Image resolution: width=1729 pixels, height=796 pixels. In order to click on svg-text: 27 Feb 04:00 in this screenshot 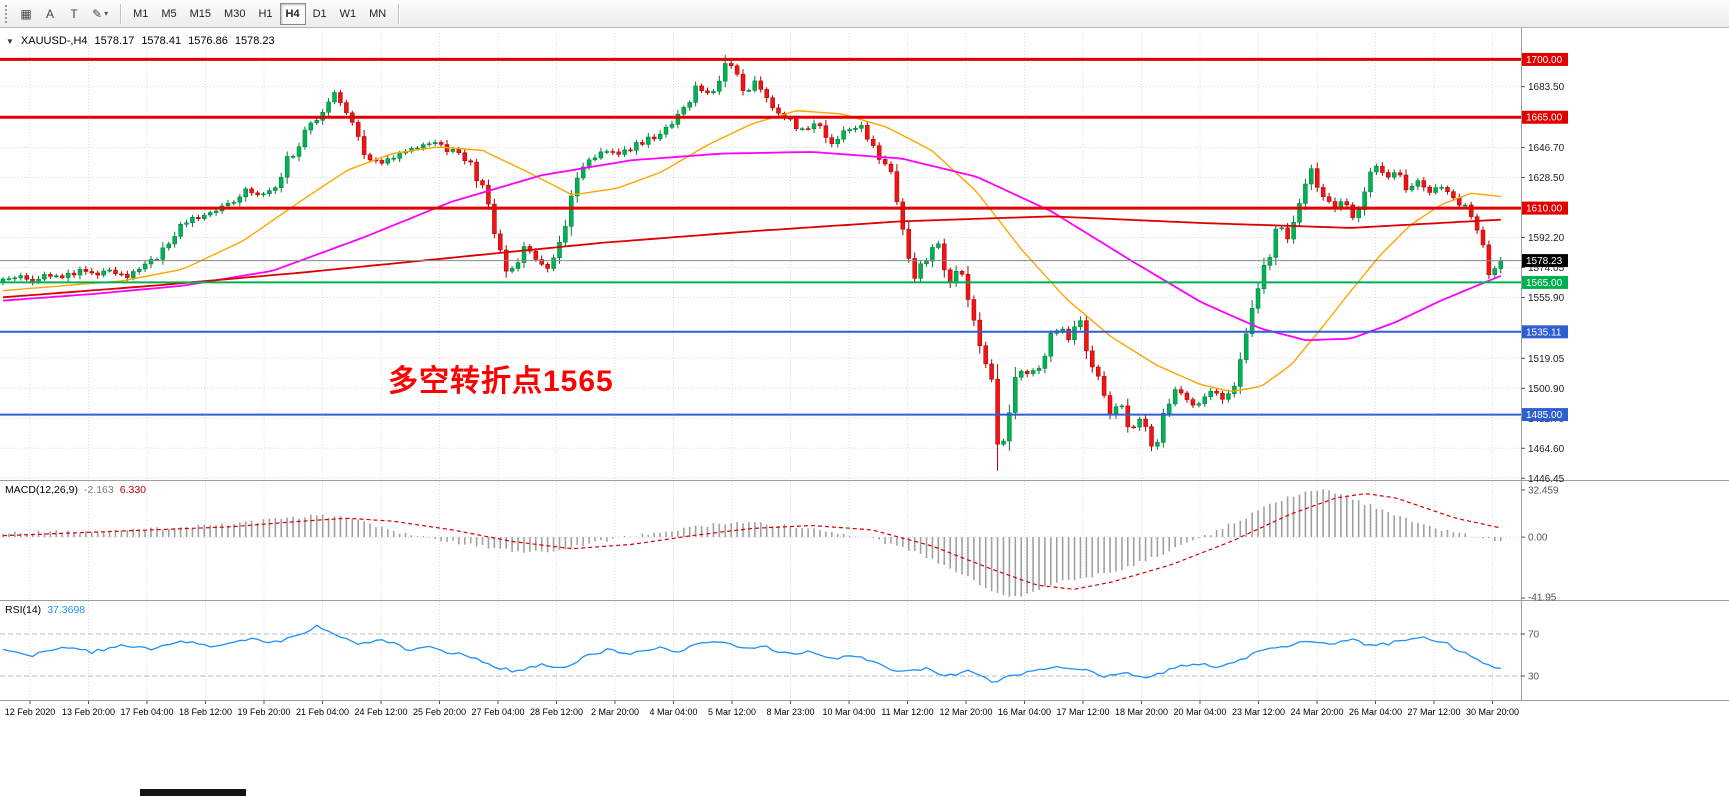, I will do `click(497, 712)`.